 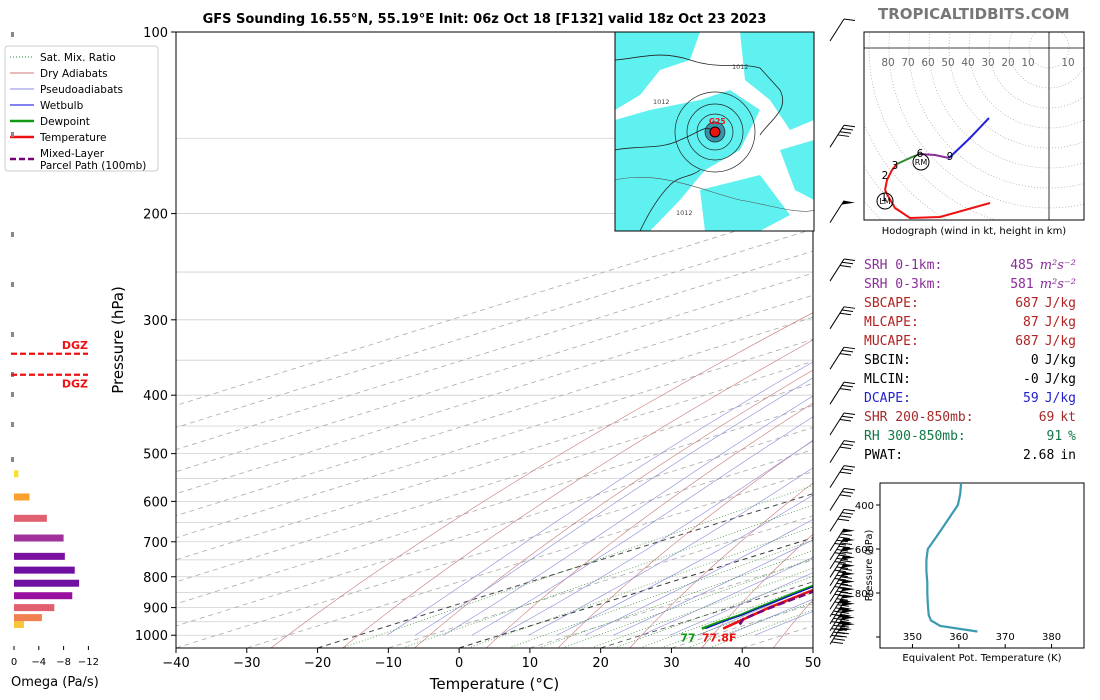 I want to click on profile-temperature, so click(x=767, y=609).